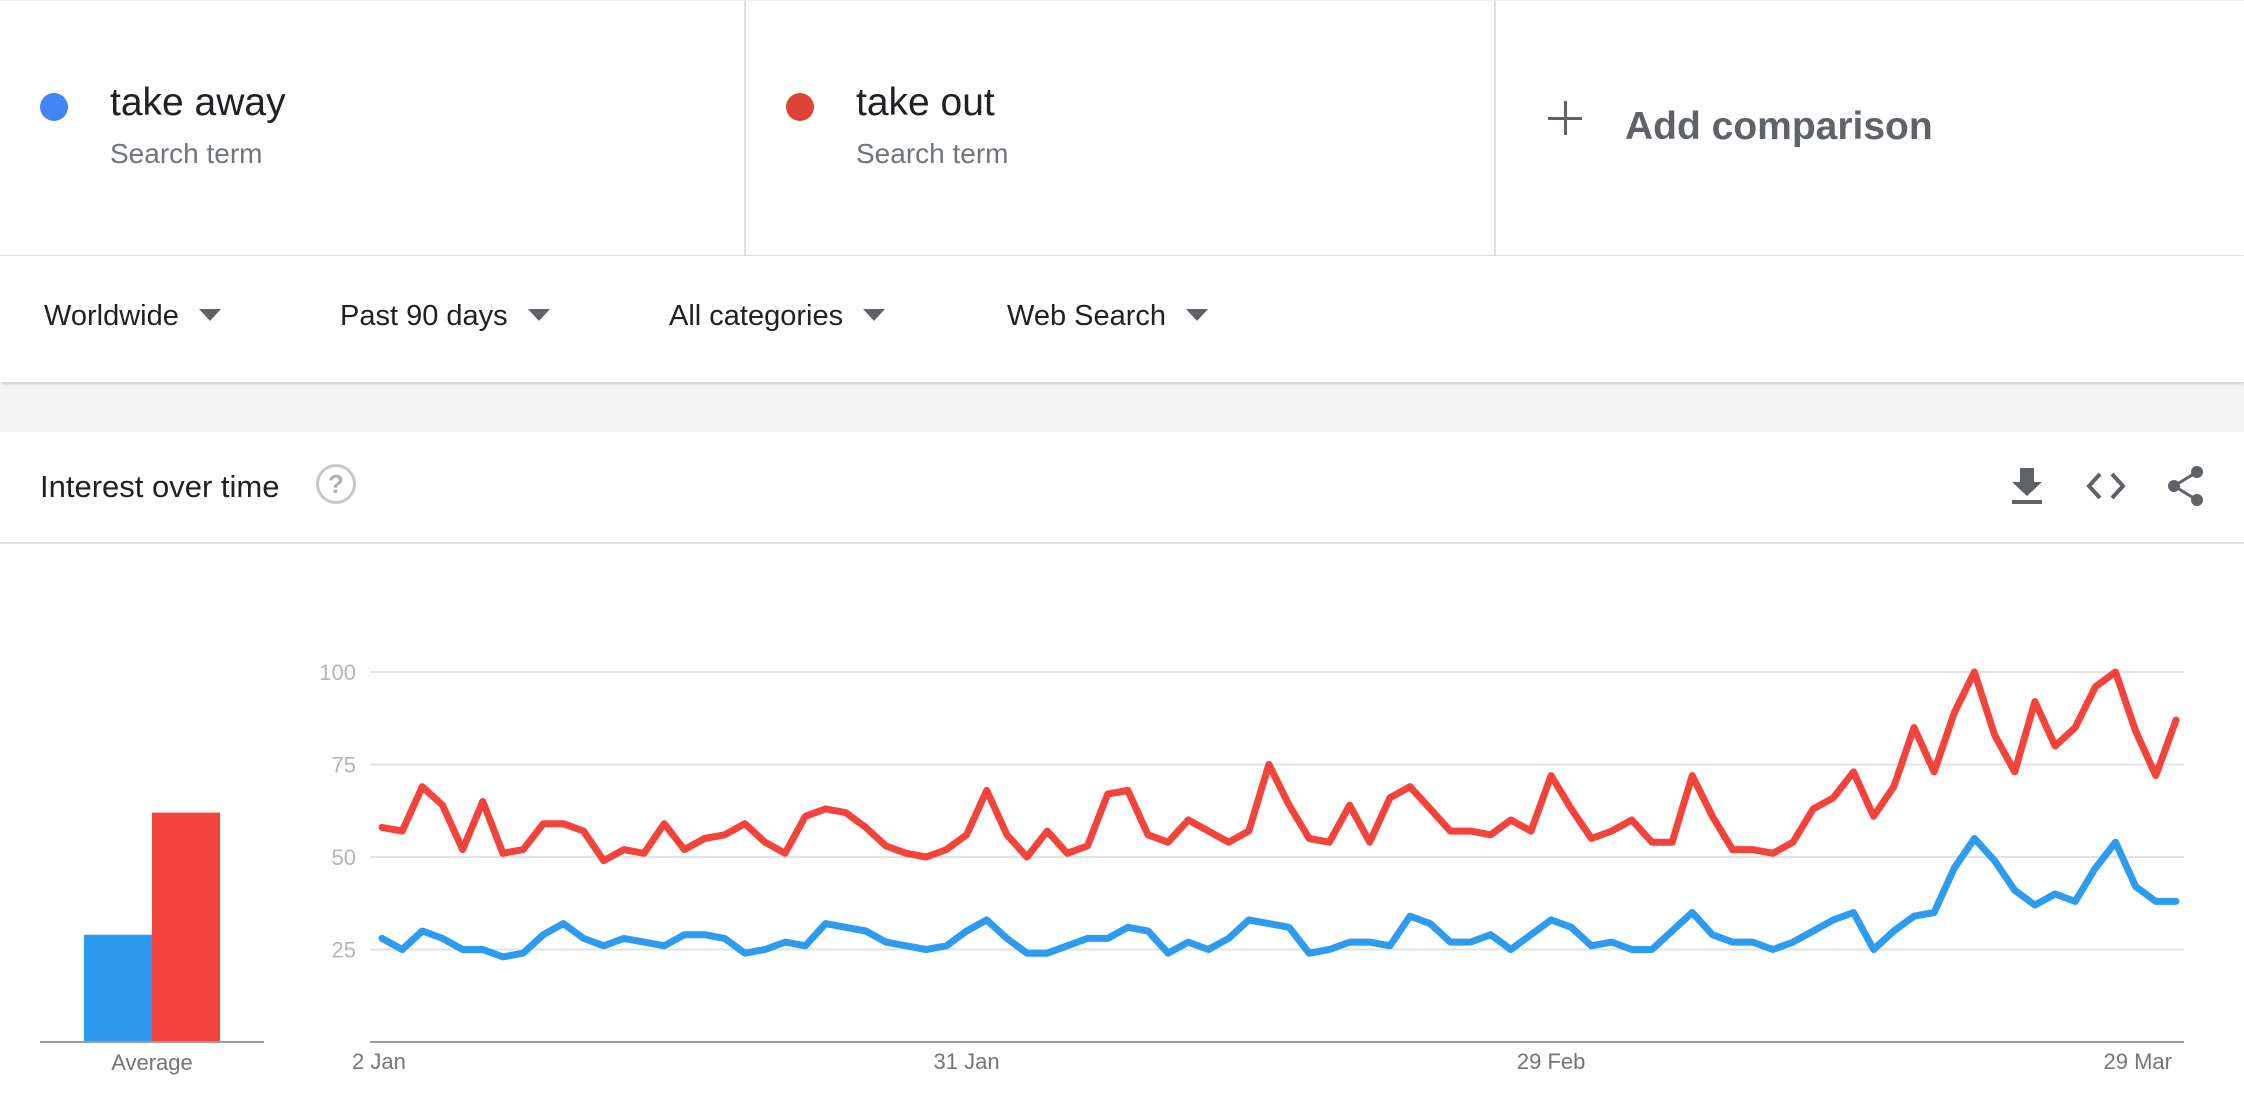 The image size is (2244, 1098). What do you see at coordinates (1122, 409) in the screenshot?
I see `section-gap` at bounding box center [1122, 409].